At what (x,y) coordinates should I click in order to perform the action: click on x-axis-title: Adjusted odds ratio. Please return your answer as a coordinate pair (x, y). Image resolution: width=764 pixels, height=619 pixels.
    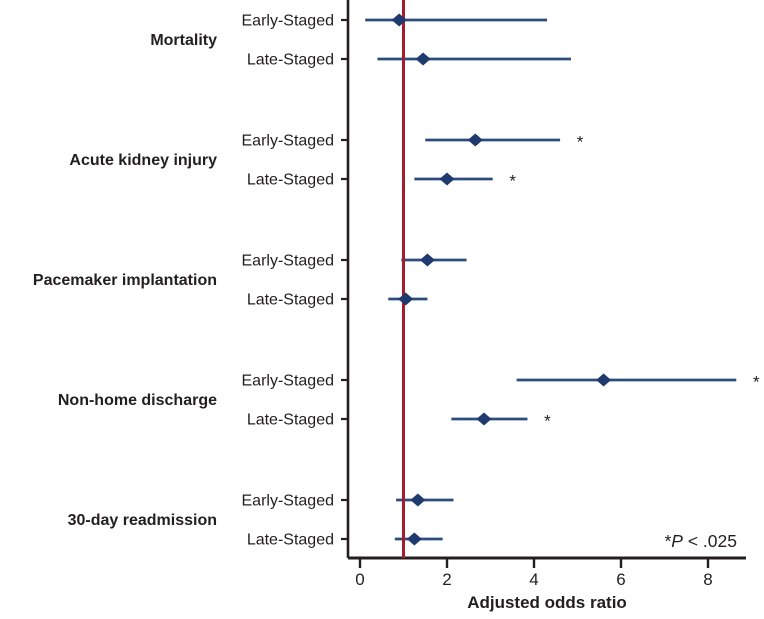
    Looking at the image, I should click on (547, 602).